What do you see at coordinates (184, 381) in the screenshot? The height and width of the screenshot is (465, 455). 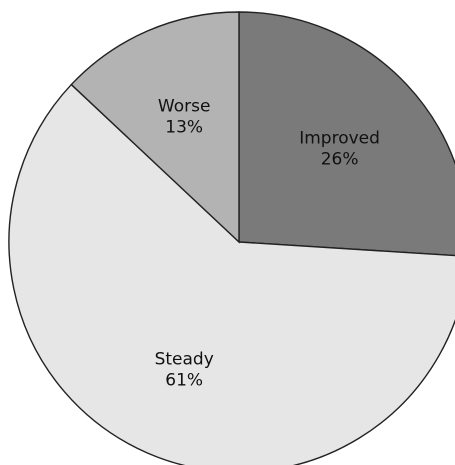 I see `slice-value-steady: 61%` at bounding box center [184, 381].